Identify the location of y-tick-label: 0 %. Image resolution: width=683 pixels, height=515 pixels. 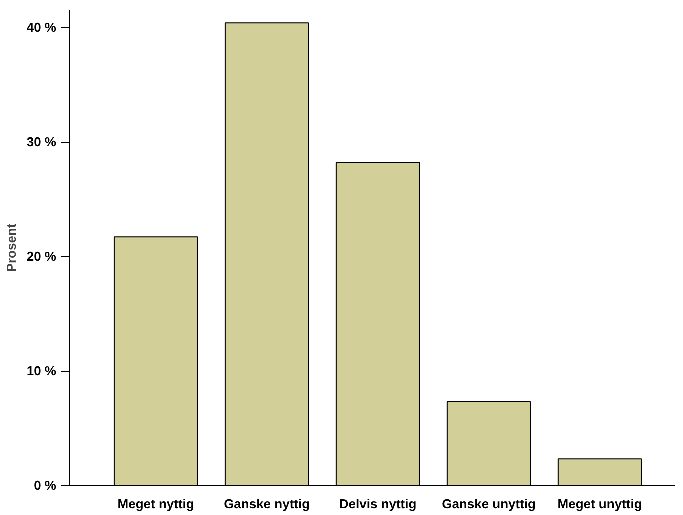
(45, 485).